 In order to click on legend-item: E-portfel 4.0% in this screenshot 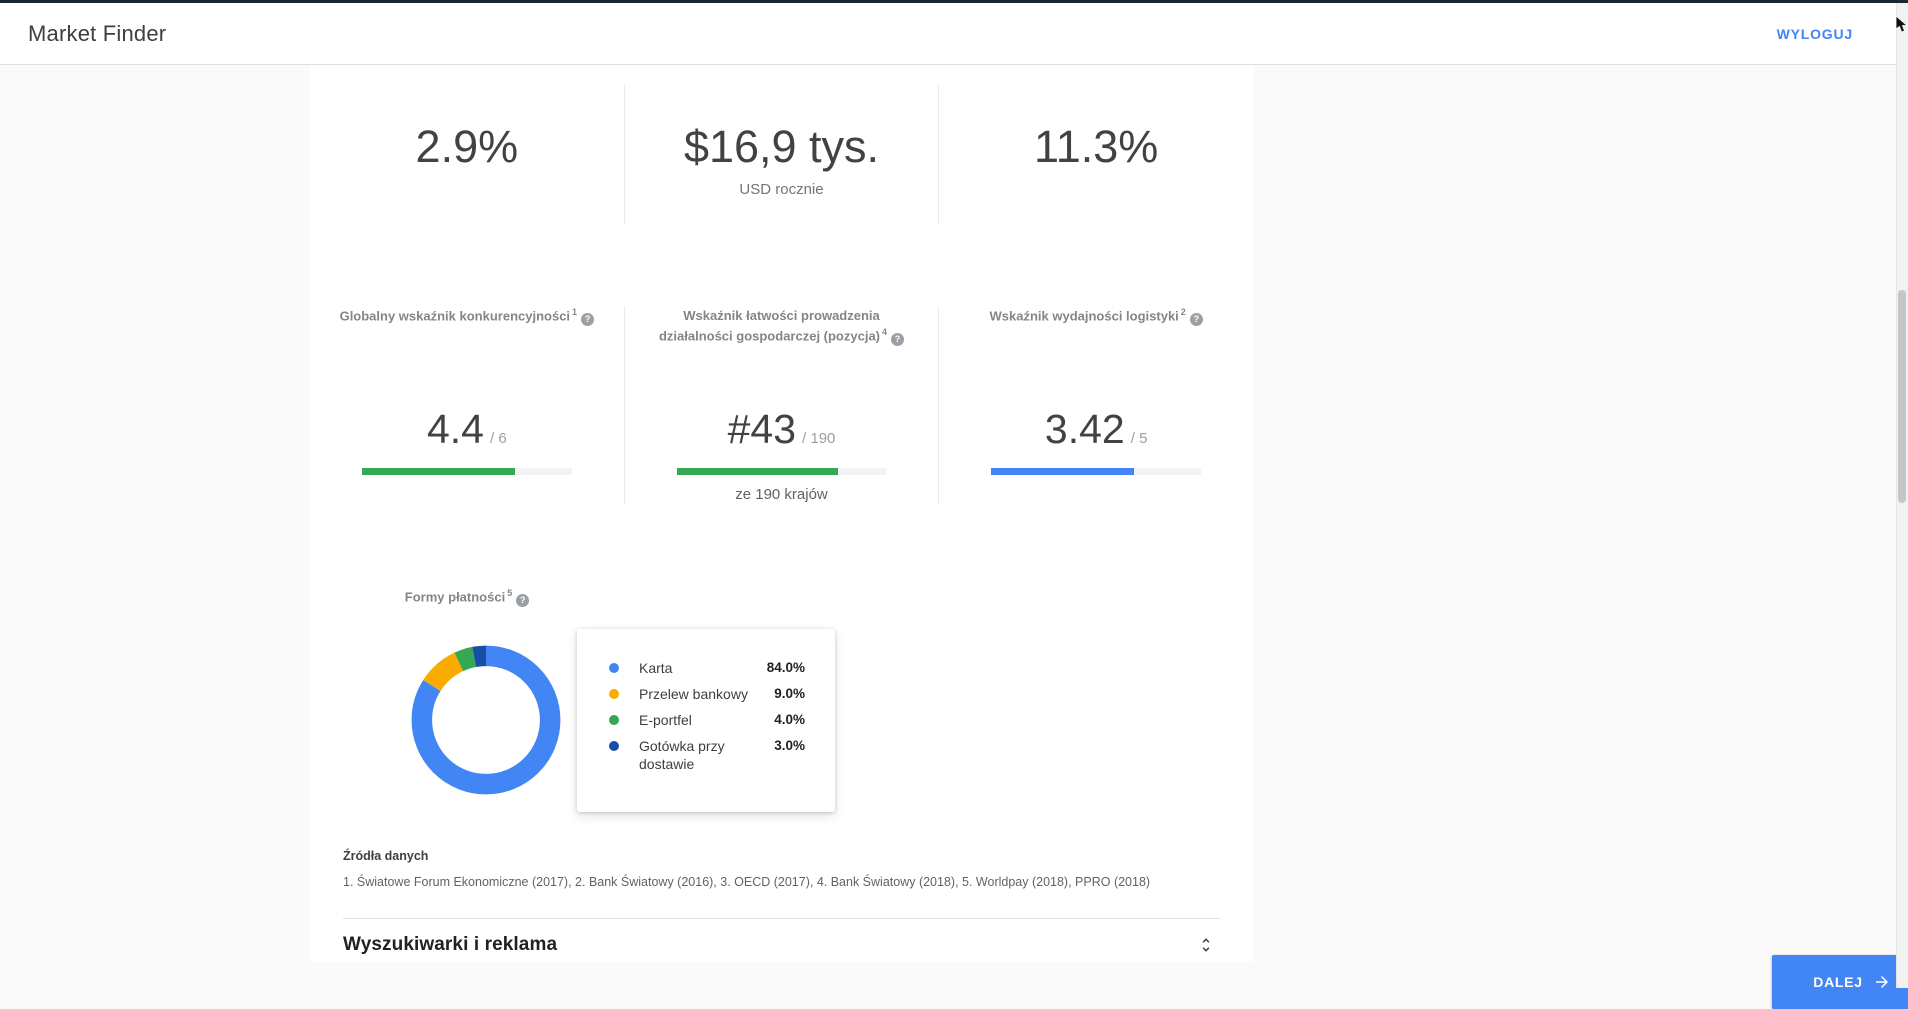, I will do `click(706, 720)`.